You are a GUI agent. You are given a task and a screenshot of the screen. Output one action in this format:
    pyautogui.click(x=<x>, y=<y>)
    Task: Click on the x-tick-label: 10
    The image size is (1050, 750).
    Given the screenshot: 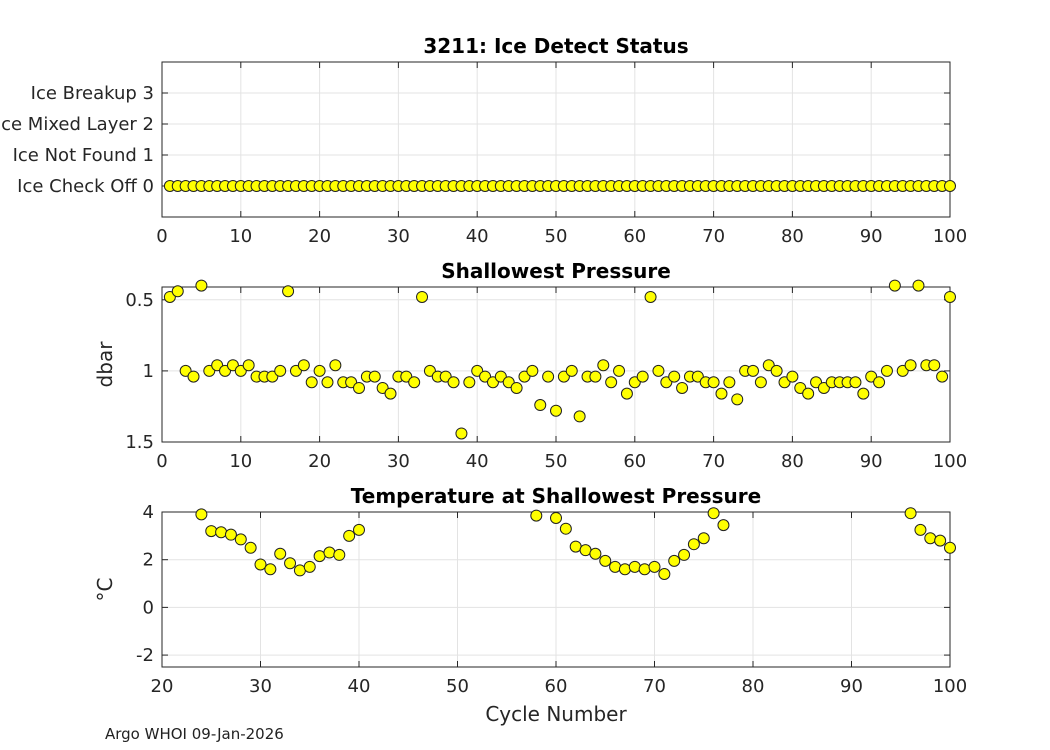 What is the action you would take?
    pyautogui.click(x=240, y=461)
    